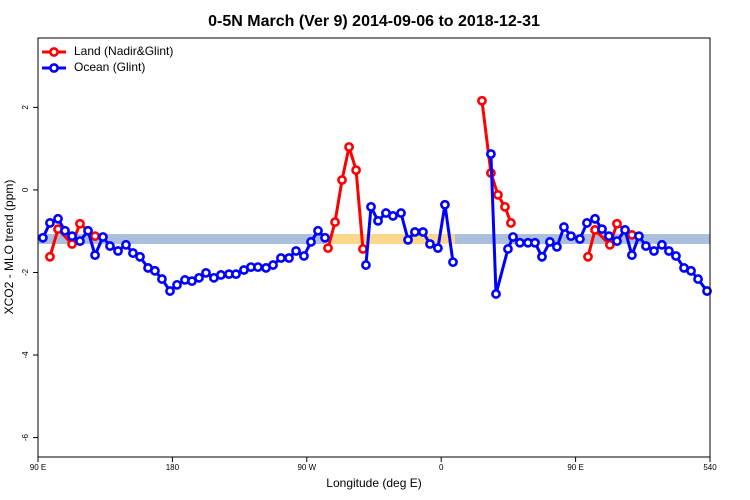 Image resolution: width=750 pixels, height=500 pixels. Describe the element at coordinates (25, 272) in the screenshot. I see `y-tick-label: -2` at that location.